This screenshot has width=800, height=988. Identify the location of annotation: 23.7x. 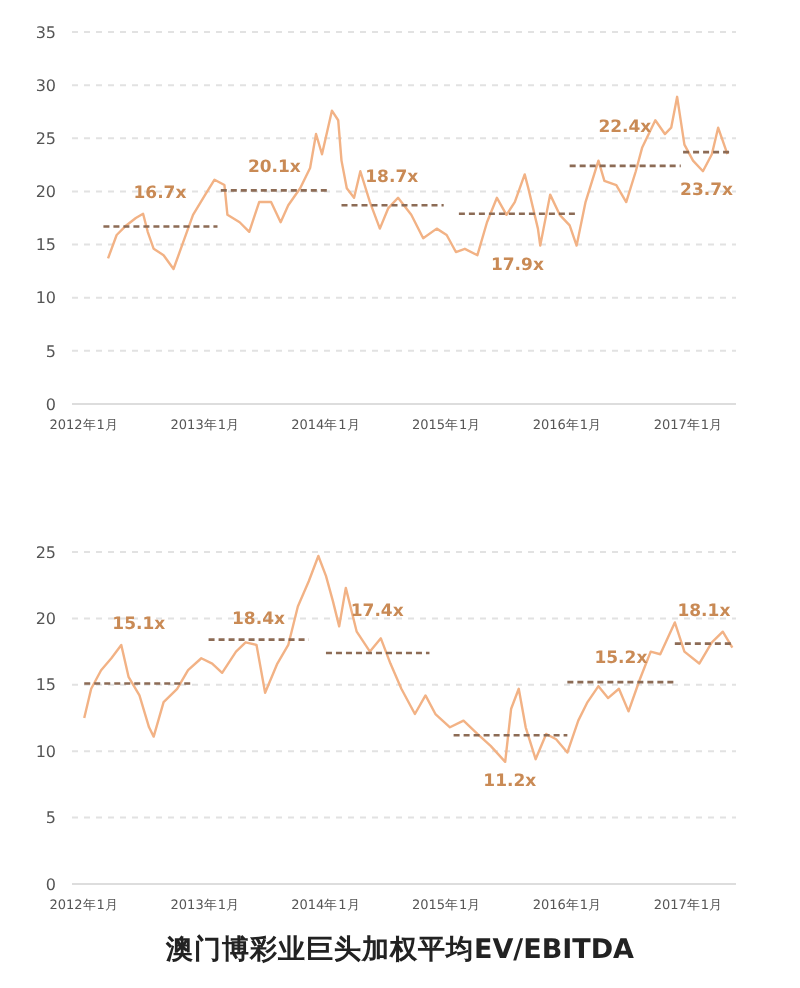
(707, 191).